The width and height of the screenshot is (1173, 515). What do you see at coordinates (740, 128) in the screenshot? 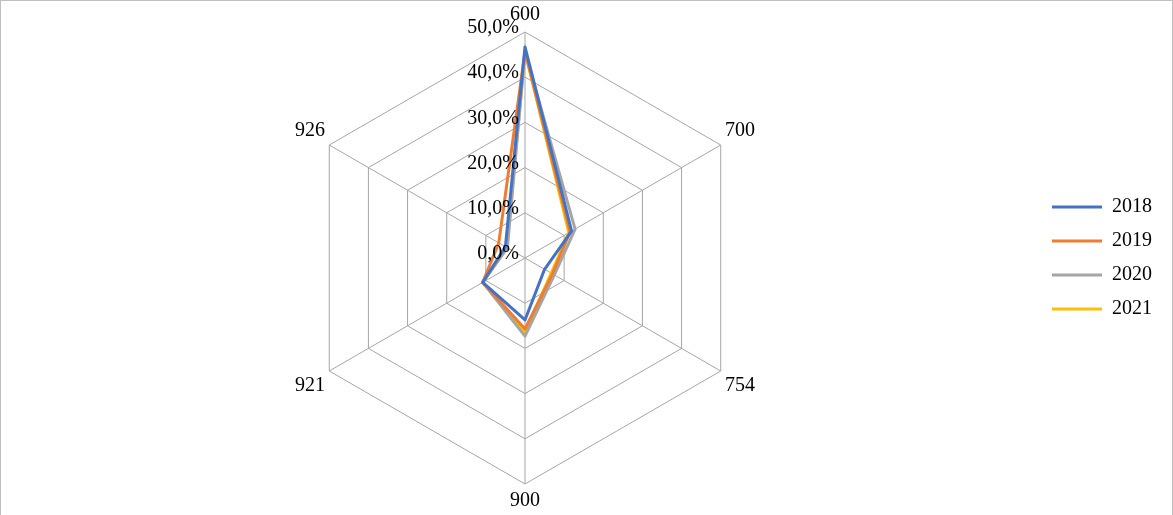
I see `spoke-label: 700` at bounding box center [740, 128].